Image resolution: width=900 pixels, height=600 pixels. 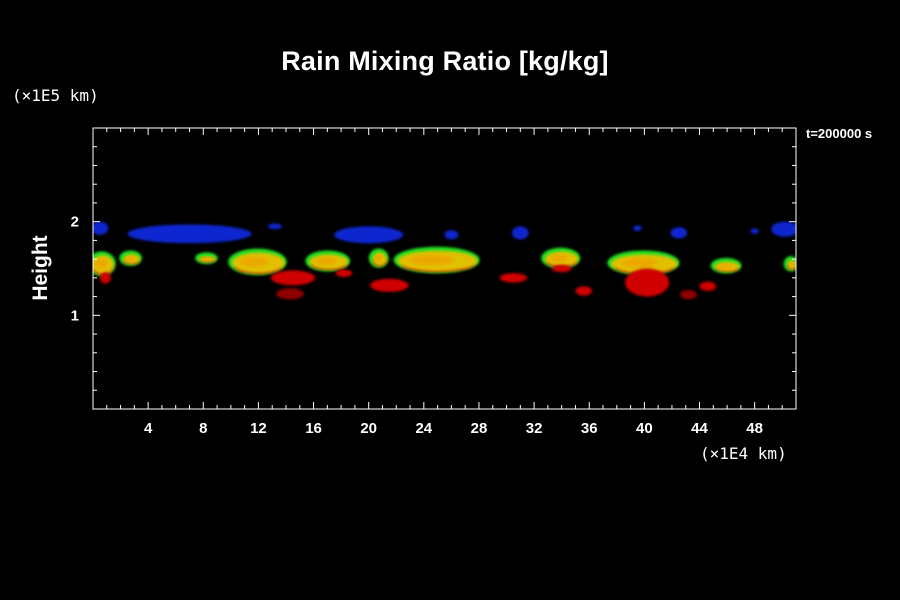 I want to click on x-tick-label: 20, so click(x=368, y=428).